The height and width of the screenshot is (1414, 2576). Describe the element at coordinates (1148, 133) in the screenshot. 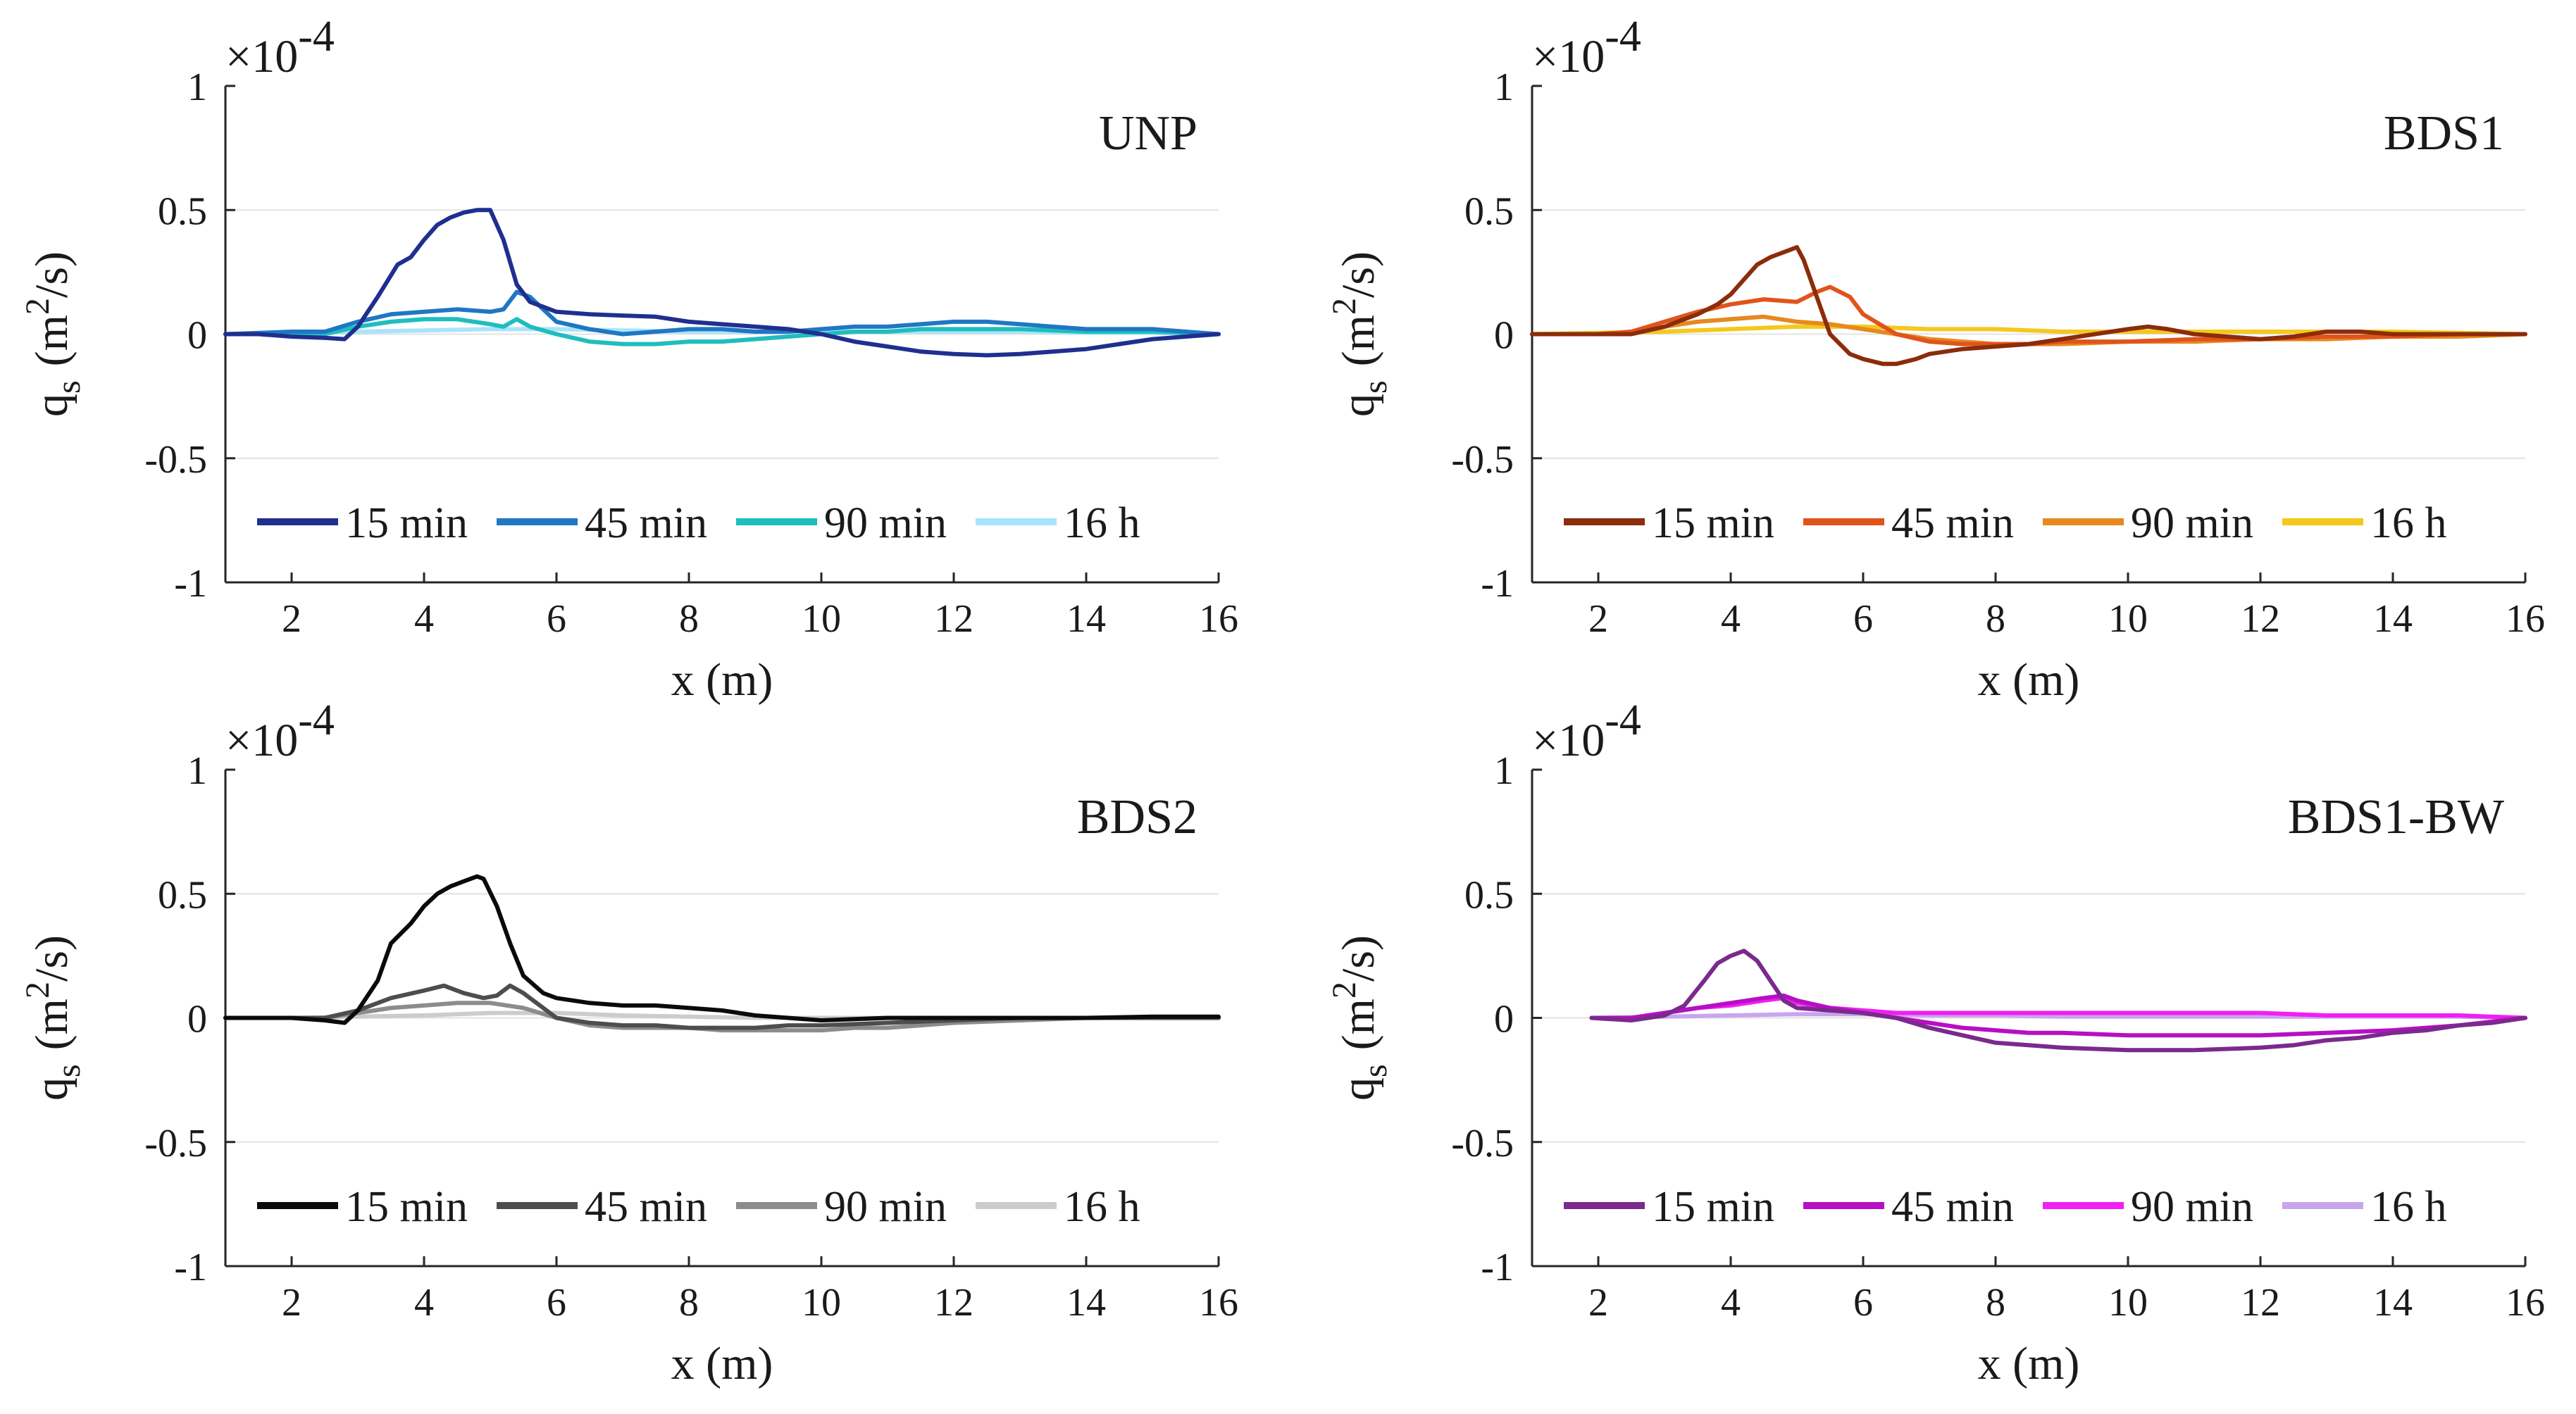

I see `panel-title: UNP` at that location.